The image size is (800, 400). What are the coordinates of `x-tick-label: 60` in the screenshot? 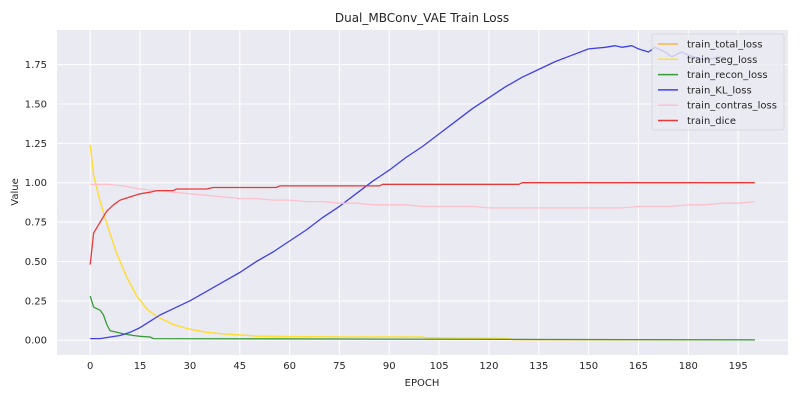 It's located at (289, 366).